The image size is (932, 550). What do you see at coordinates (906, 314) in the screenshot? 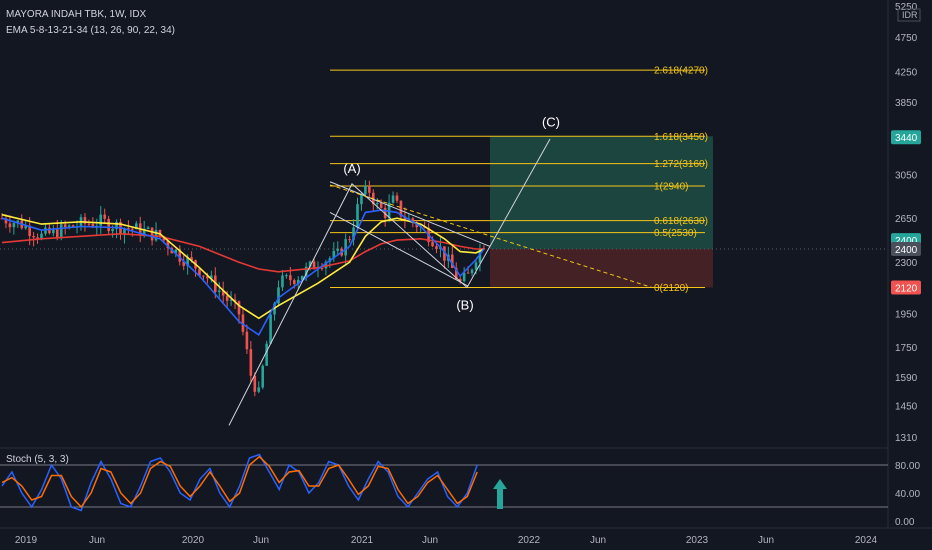
I see `y-tick-label: 1950` at bounding box center [906, 314].